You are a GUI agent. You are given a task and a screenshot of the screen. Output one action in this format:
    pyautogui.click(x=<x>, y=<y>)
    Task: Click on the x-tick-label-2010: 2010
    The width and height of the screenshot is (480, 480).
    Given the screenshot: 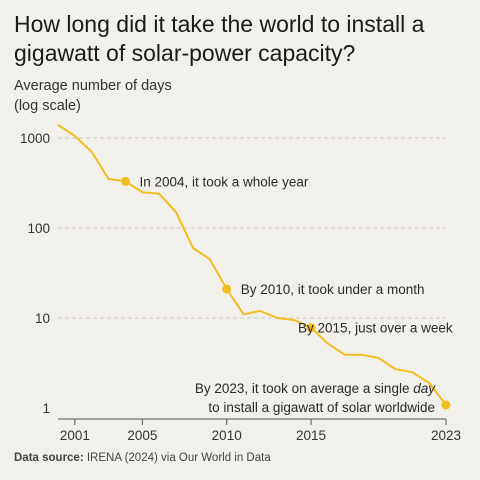 What is the action you would take?
    pyautogui.click(x=227, y=435)
    